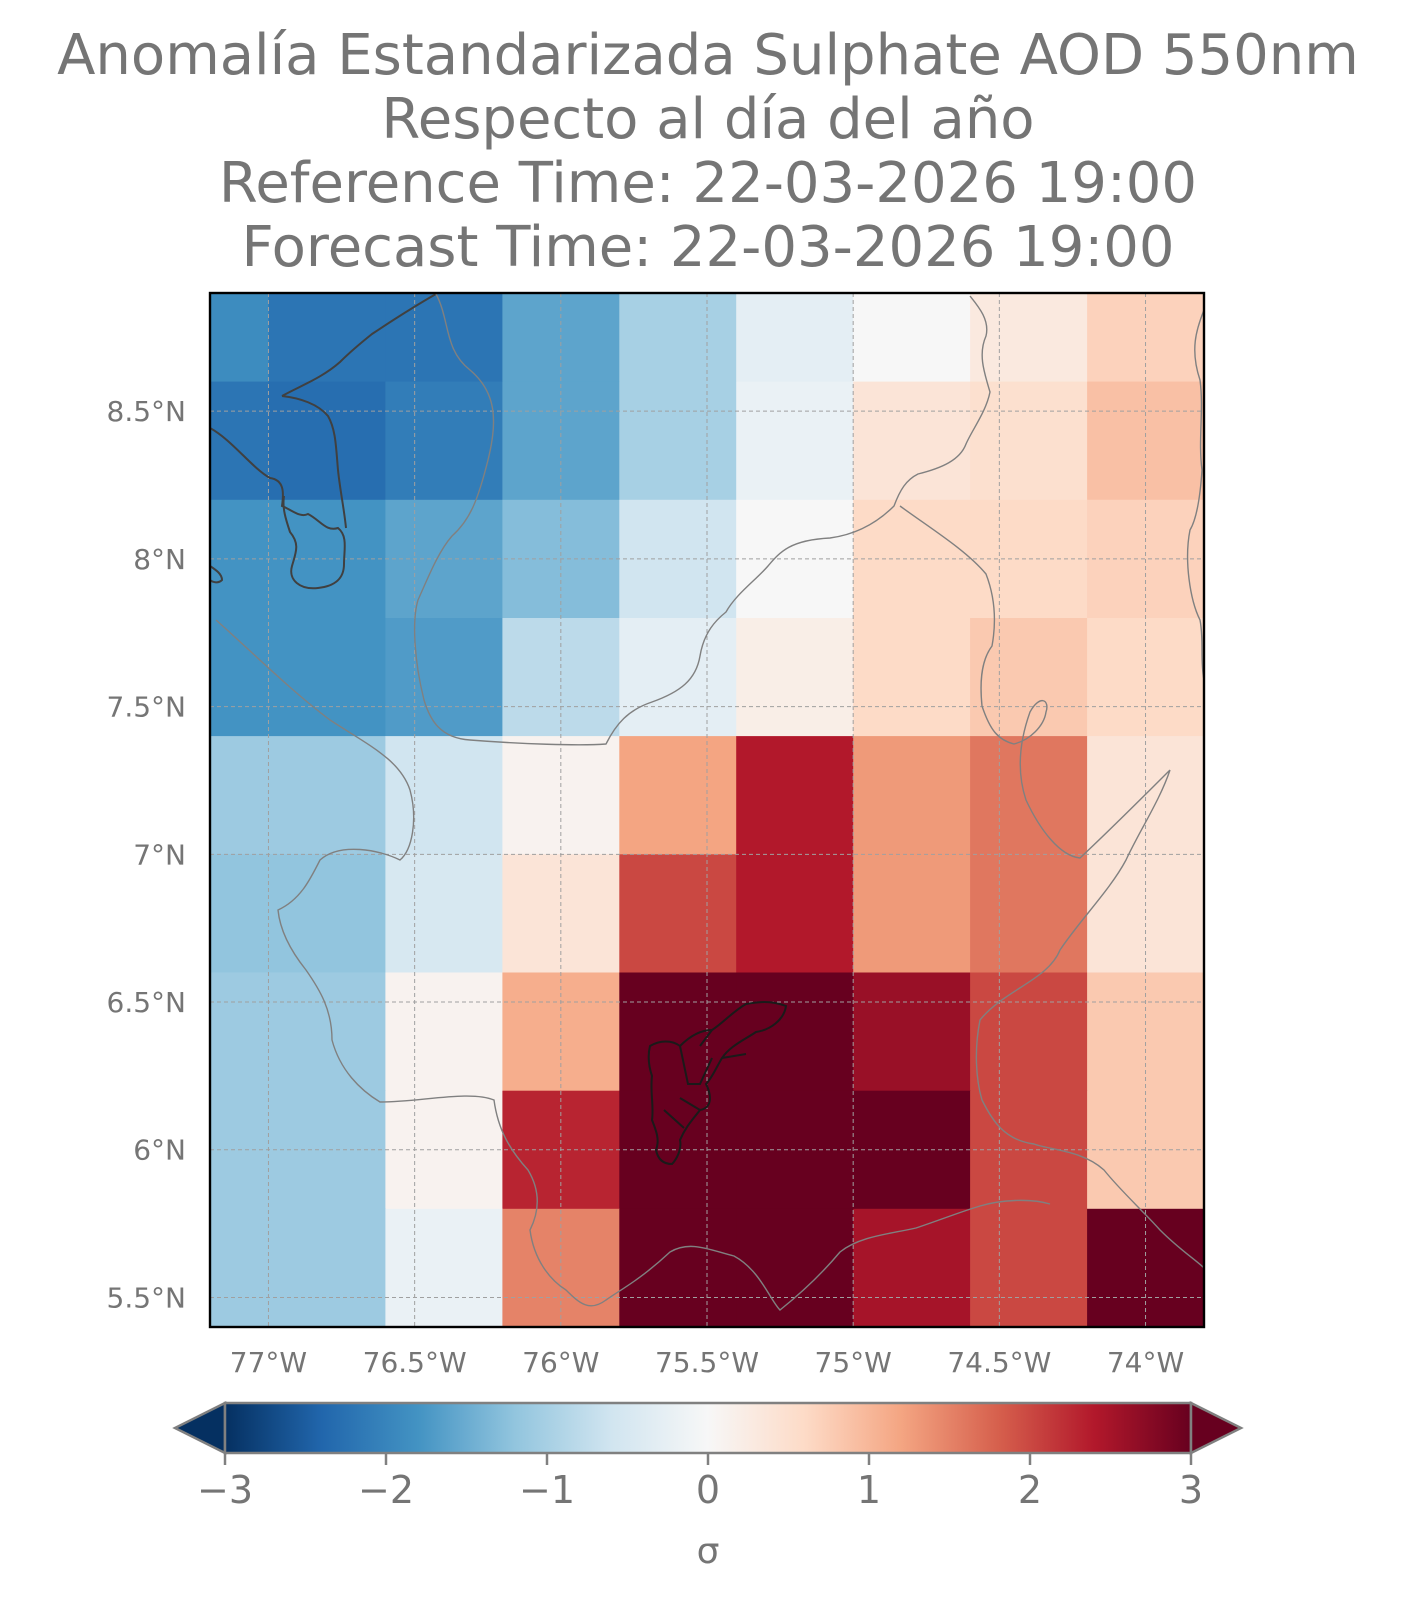 This screenshot has height=1602, width=1416. I want to click on longitude-tick-label: 76.5°W, so click(415, 1362).